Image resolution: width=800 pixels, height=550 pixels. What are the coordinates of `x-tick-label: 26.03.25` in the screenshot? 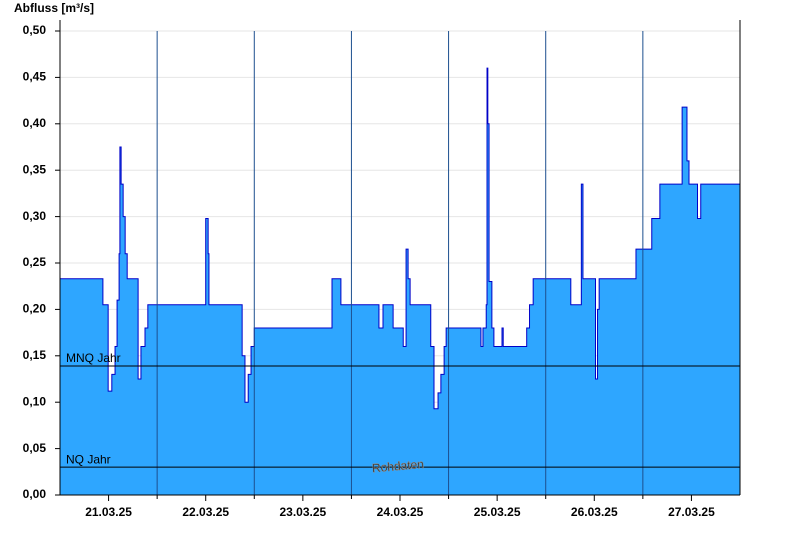 It's located at (594, 512).